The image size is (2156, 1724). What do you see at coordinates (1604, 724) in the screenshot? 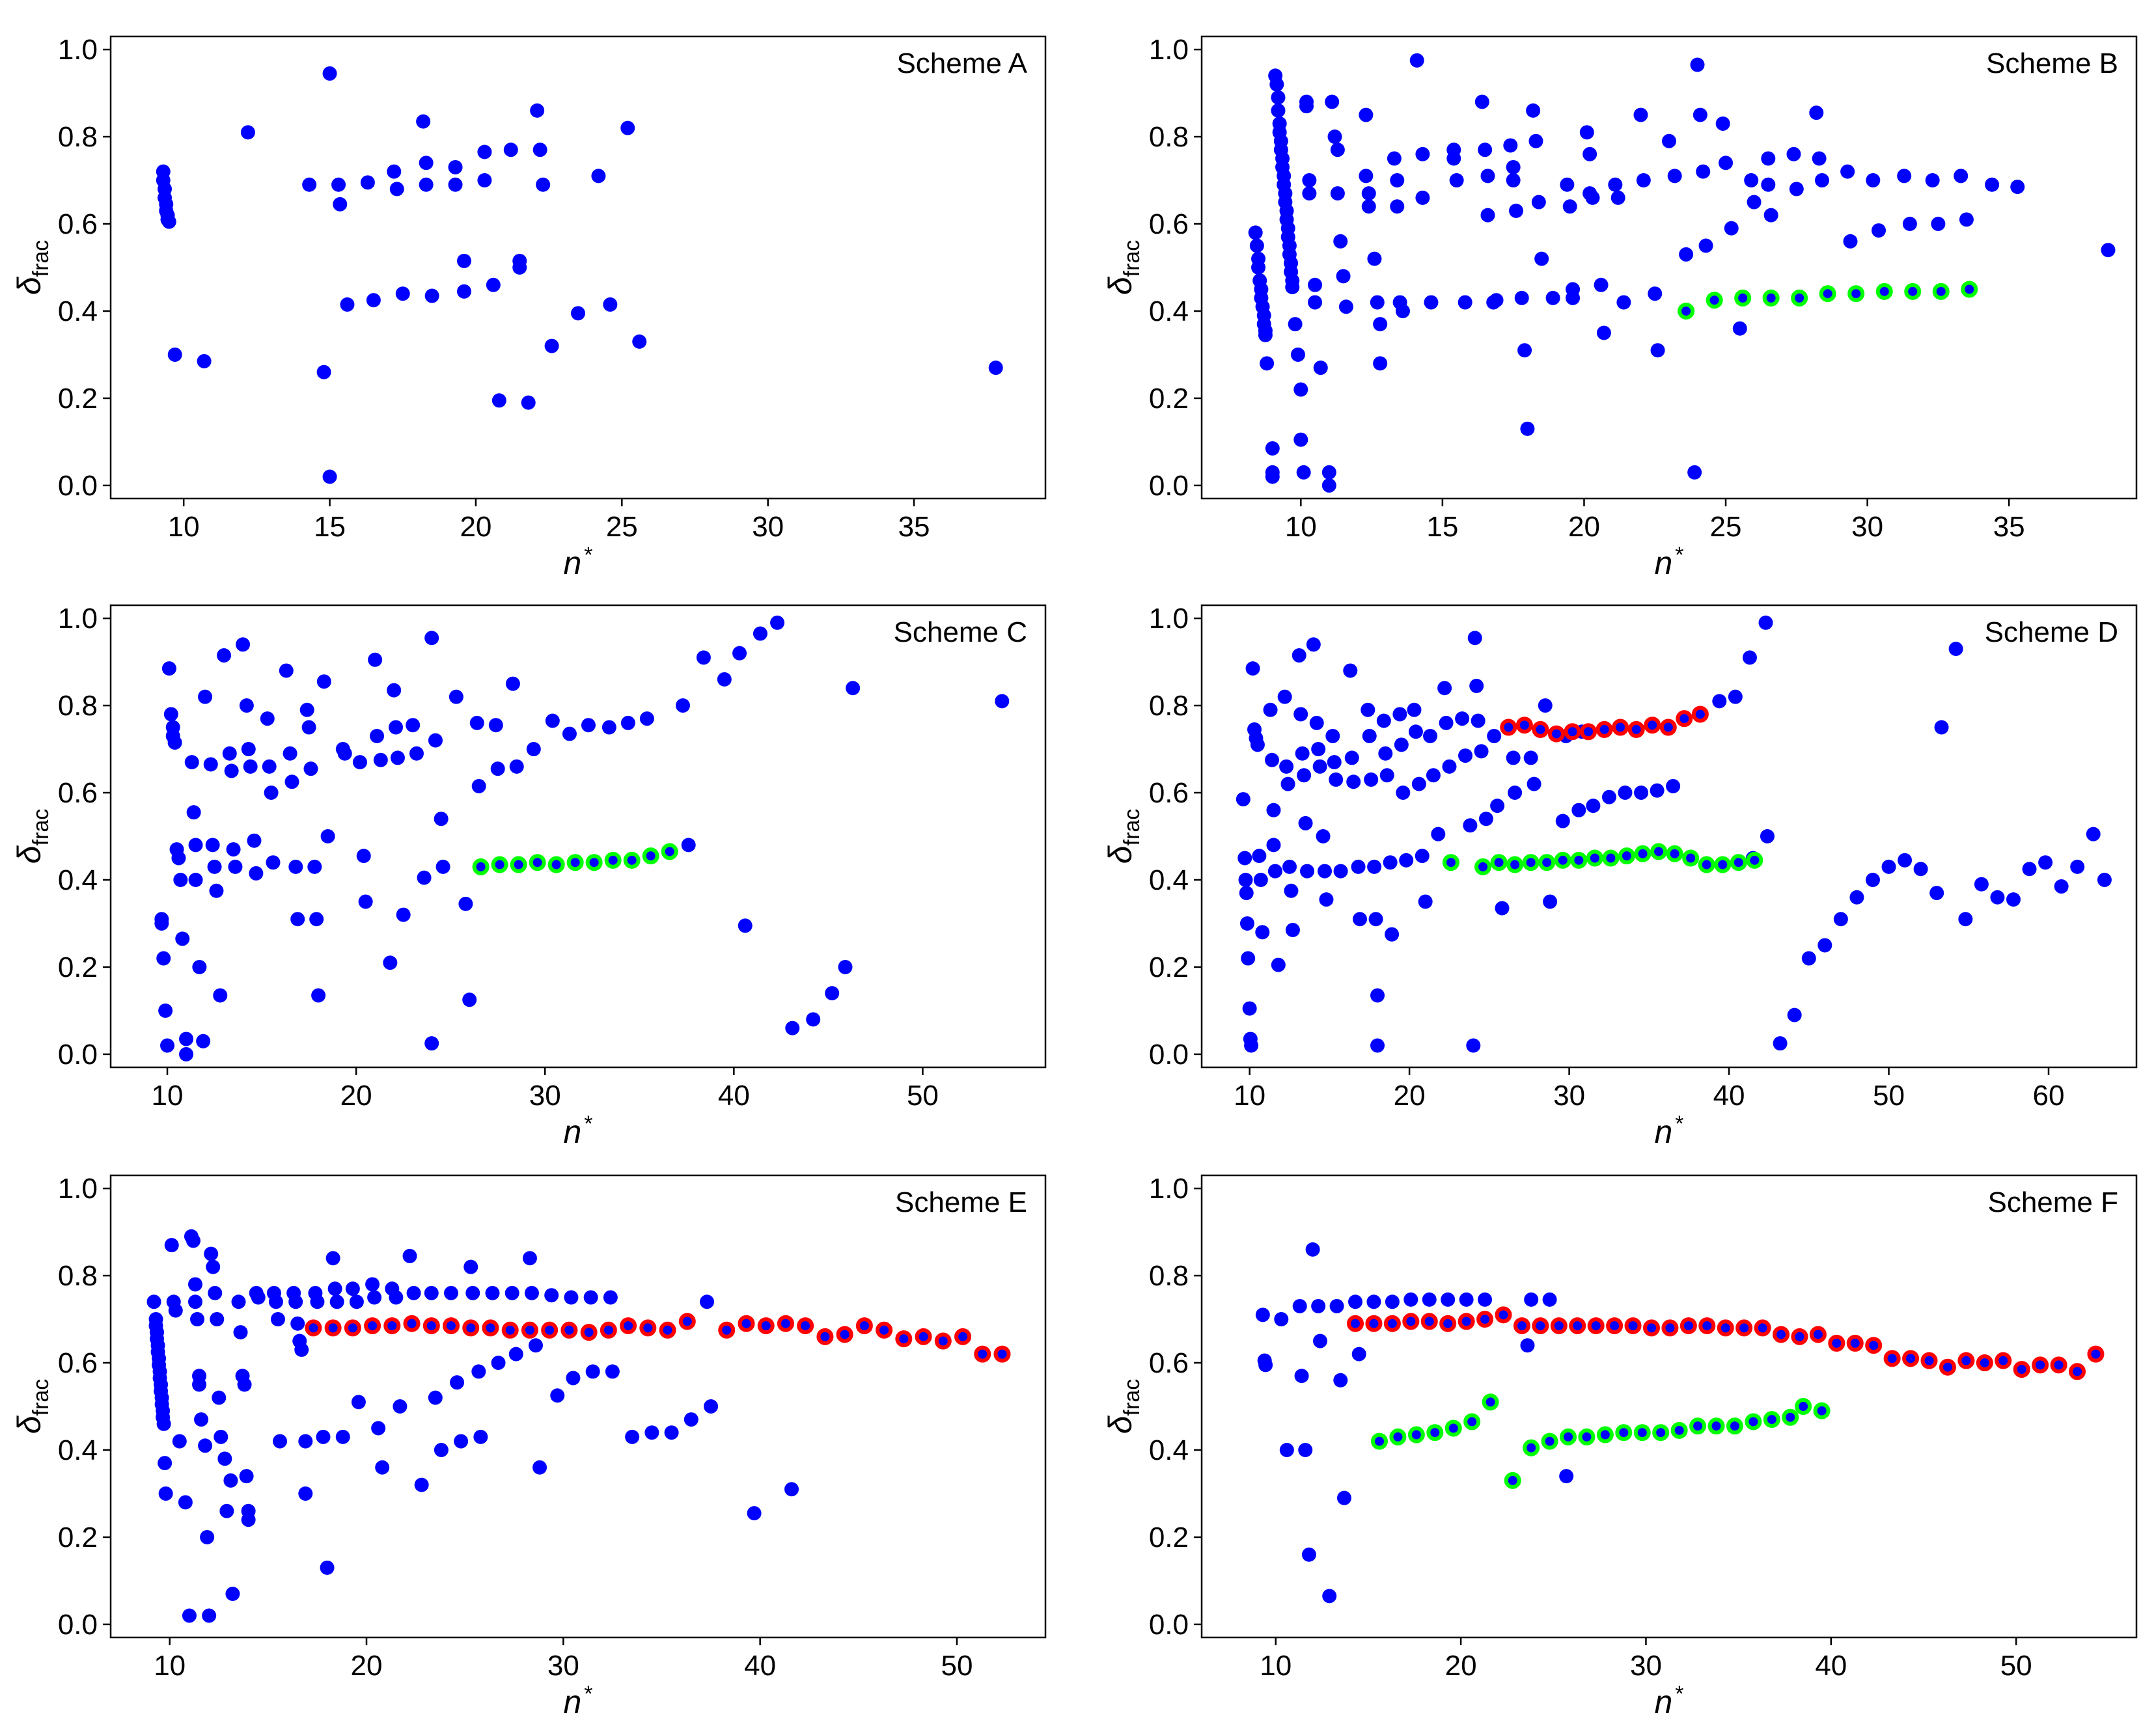
I see `series-red` at bounding box center [1604, 724].